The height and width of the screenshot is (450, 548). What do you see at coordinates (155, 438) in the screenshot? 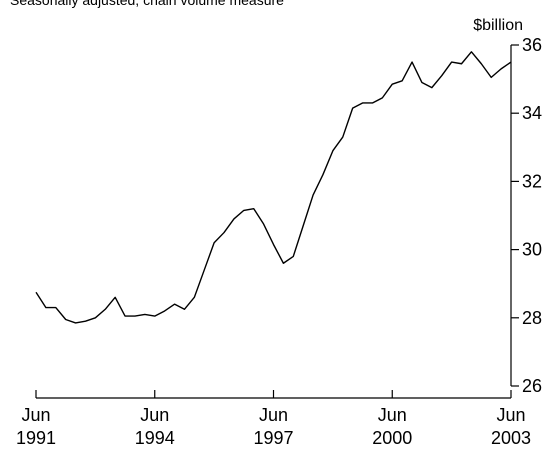
I see `x-tick-label-year: 1994` at bounding box center [155, 438].